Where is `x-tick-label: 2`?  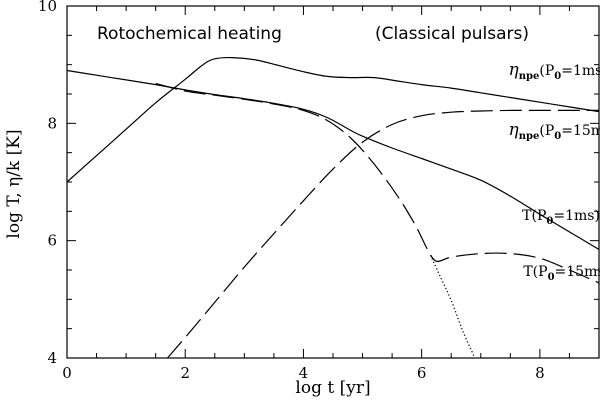 x-tick-label: 2 is located at coordinates (185, 373).